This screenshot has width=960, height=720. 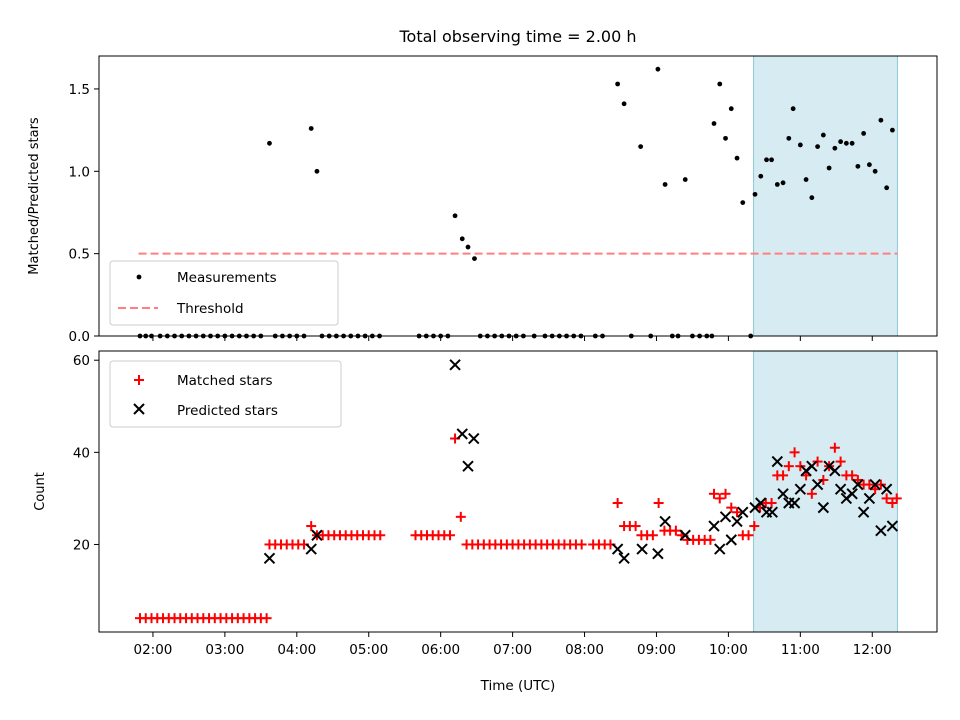 What do you see at coordinates (139, 409) in the screenshot?
I see `legend-marker-predicted` at bounding box center [139, 409].